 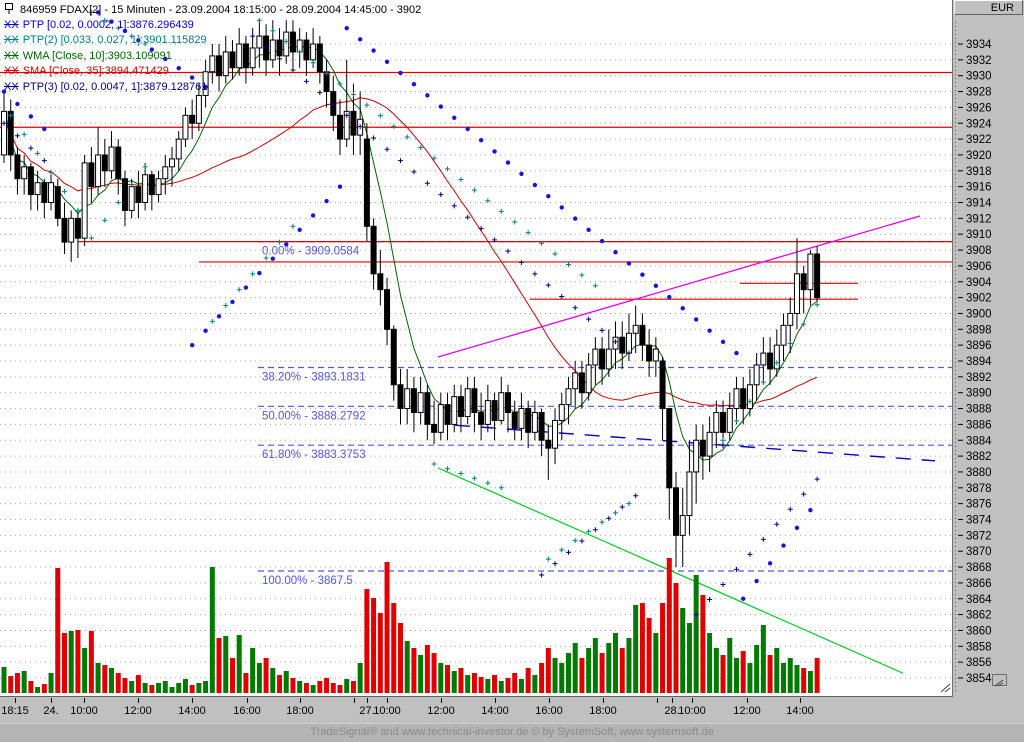 I want to click on price-tick-label: 3896, so click(x=979, y=346).